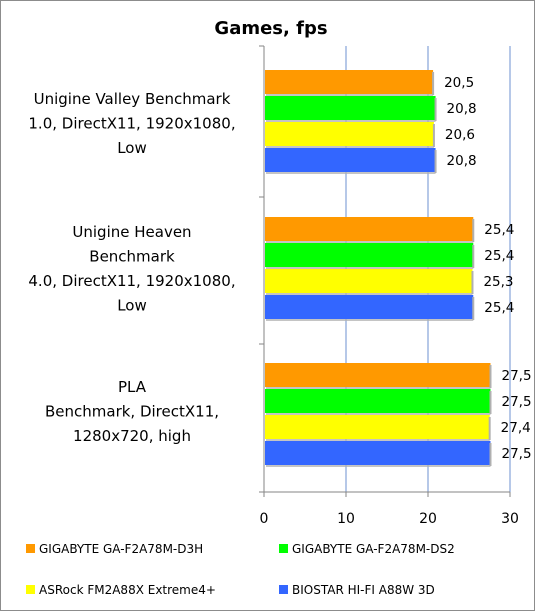 The height and width of the screenshot is (614, 537). Describe the element at coordinates (132, 436) in the screenshot. I see `category-label: 1280x720, high` at that location.